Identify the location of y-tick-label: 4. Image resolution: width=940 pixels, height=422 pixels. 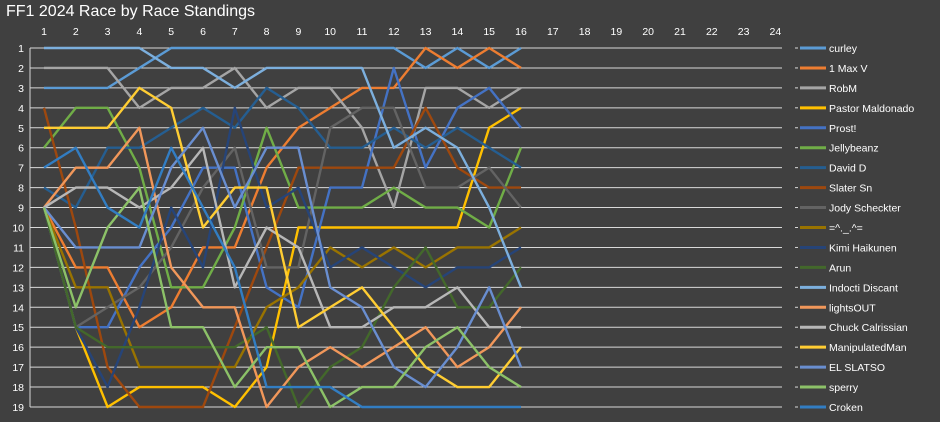
(21, 109).